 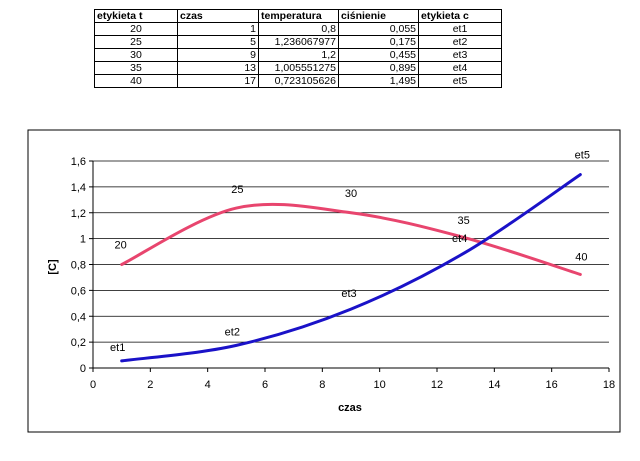 What do you see at coordinates (494, 385) in the screenshot?
I see `x-tick-label: 14` at bounding box center [494, 385].